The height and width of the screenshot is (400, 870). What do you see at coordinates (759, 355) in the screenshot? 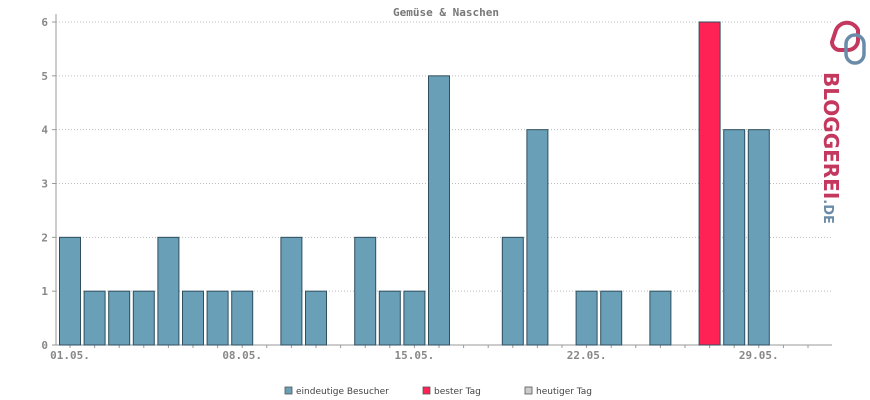
I see `x-tick-label: 29.05.` at bounding box center [759, 355].